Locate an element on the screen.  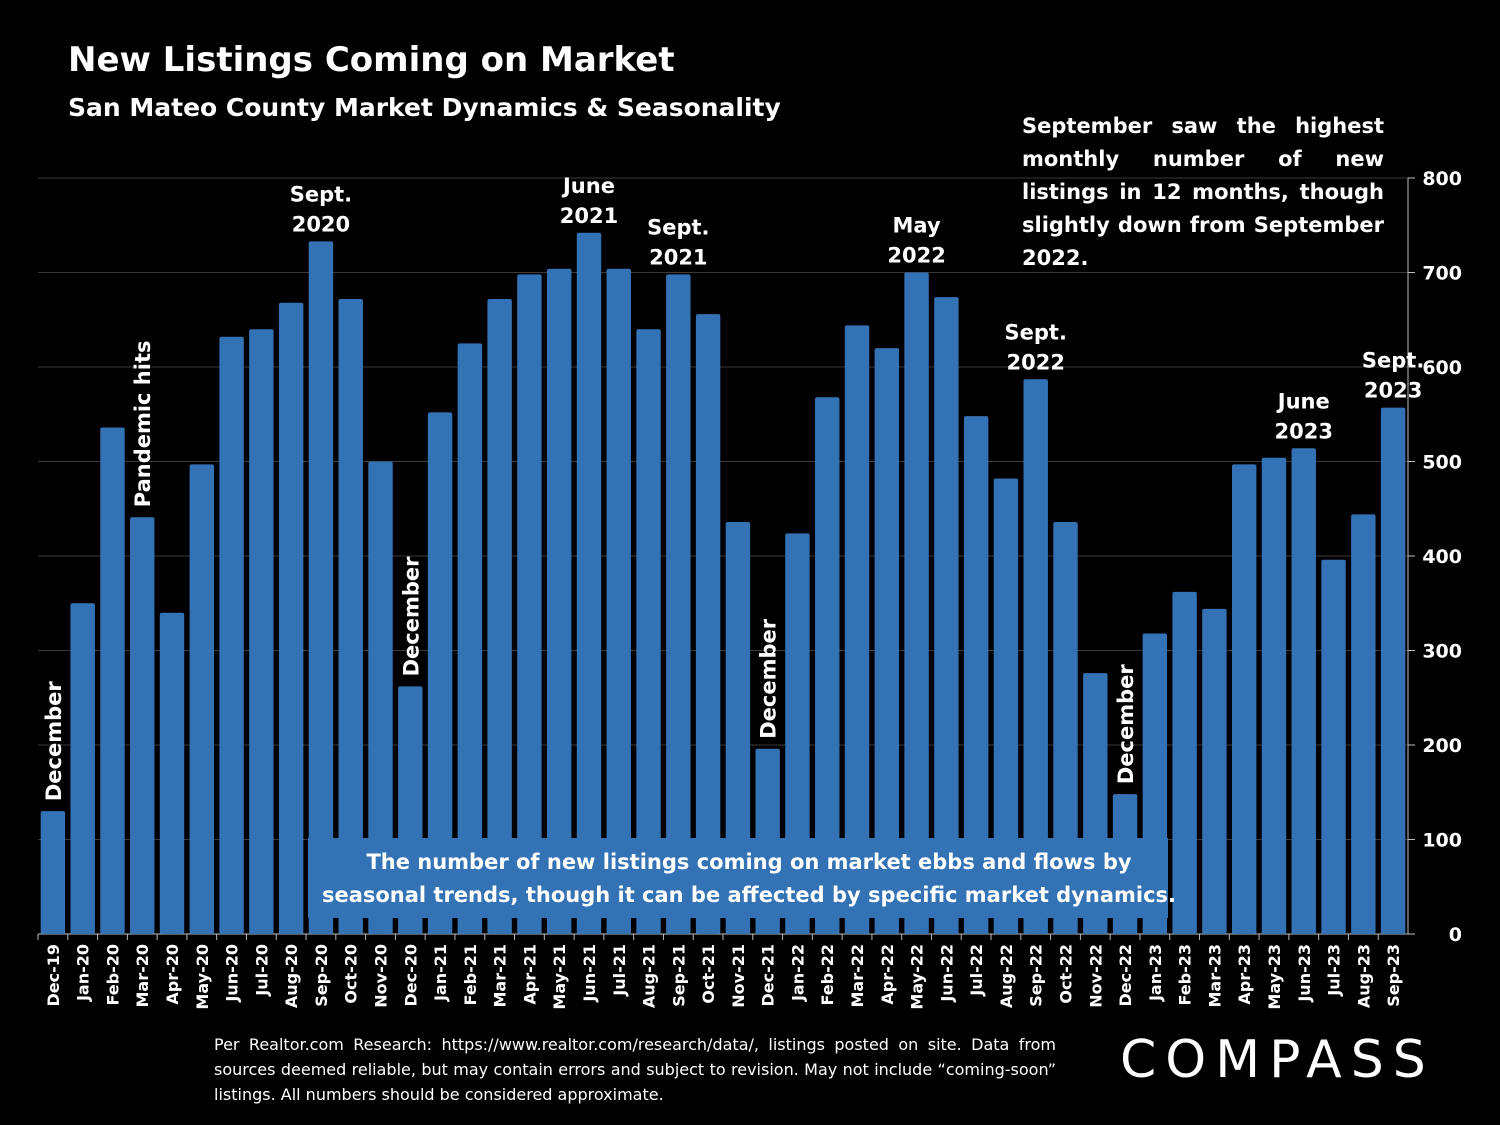
x-tick-label: Oct-20 is located at coordinates (351, 974).